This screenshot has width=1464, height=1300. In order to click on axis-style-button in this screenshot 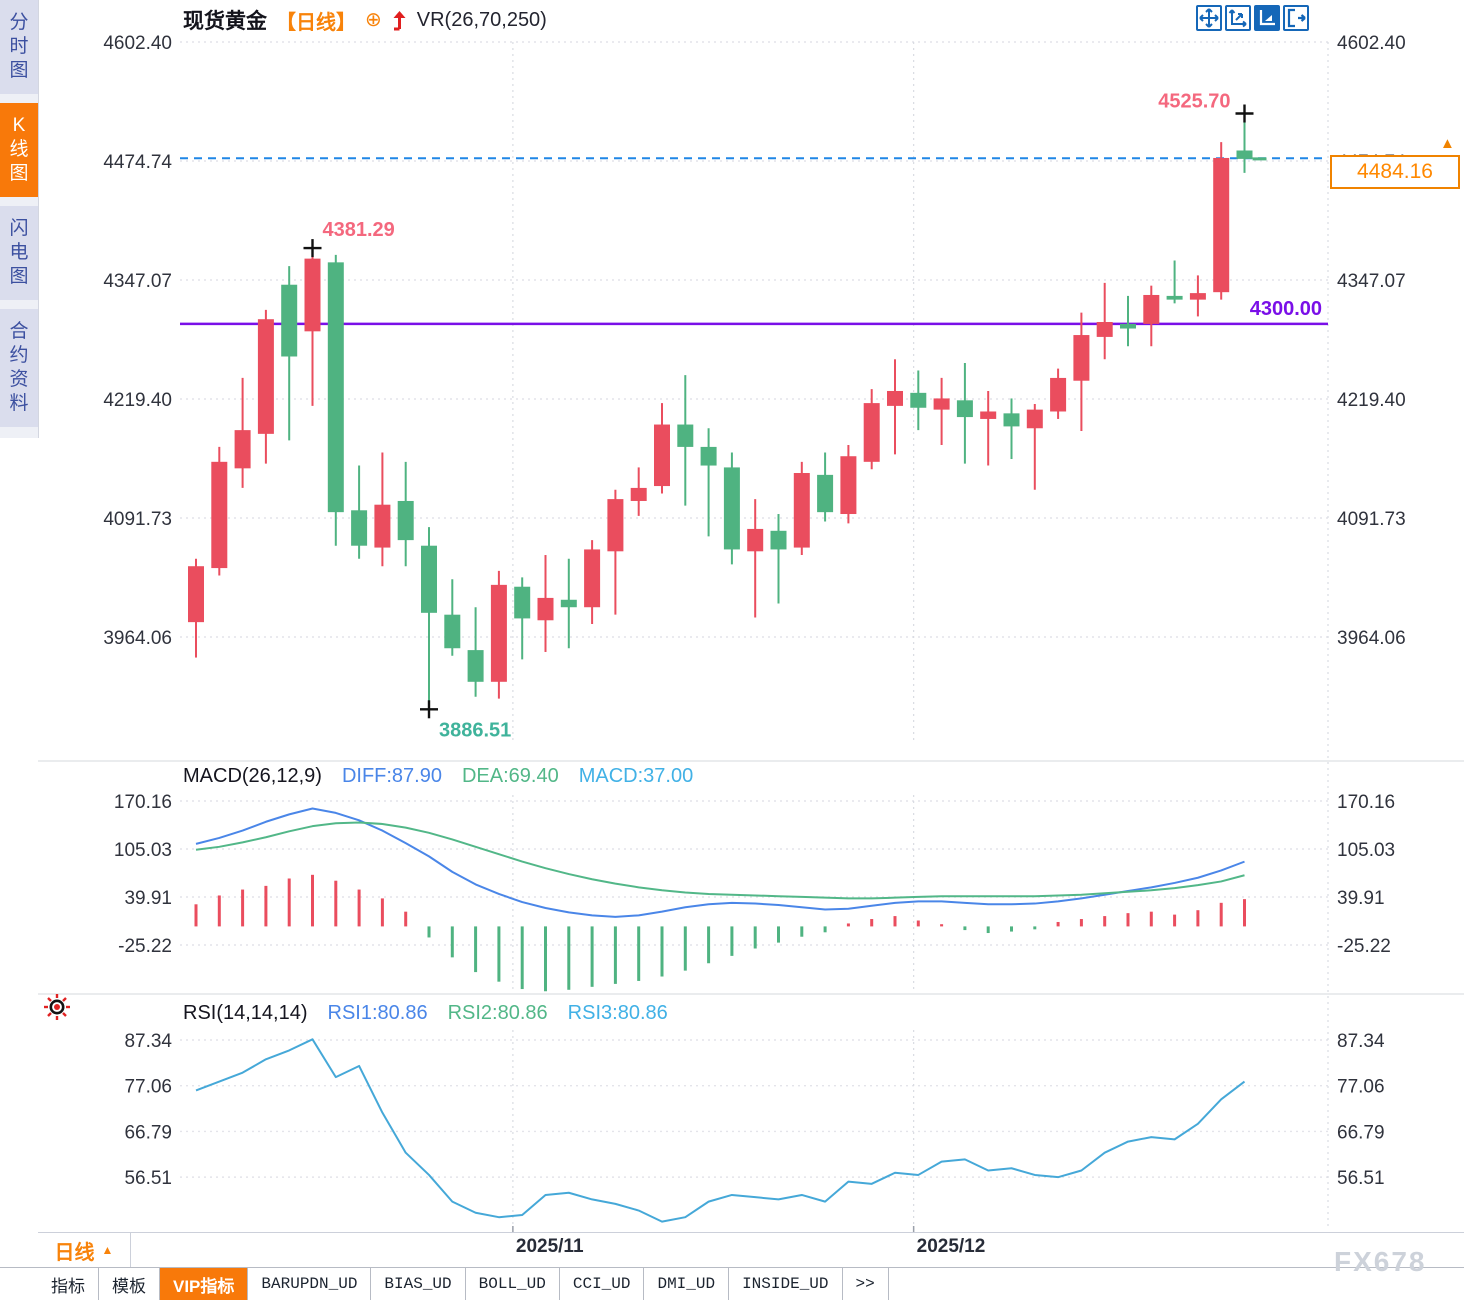, I will do `click(1267, 18)`.